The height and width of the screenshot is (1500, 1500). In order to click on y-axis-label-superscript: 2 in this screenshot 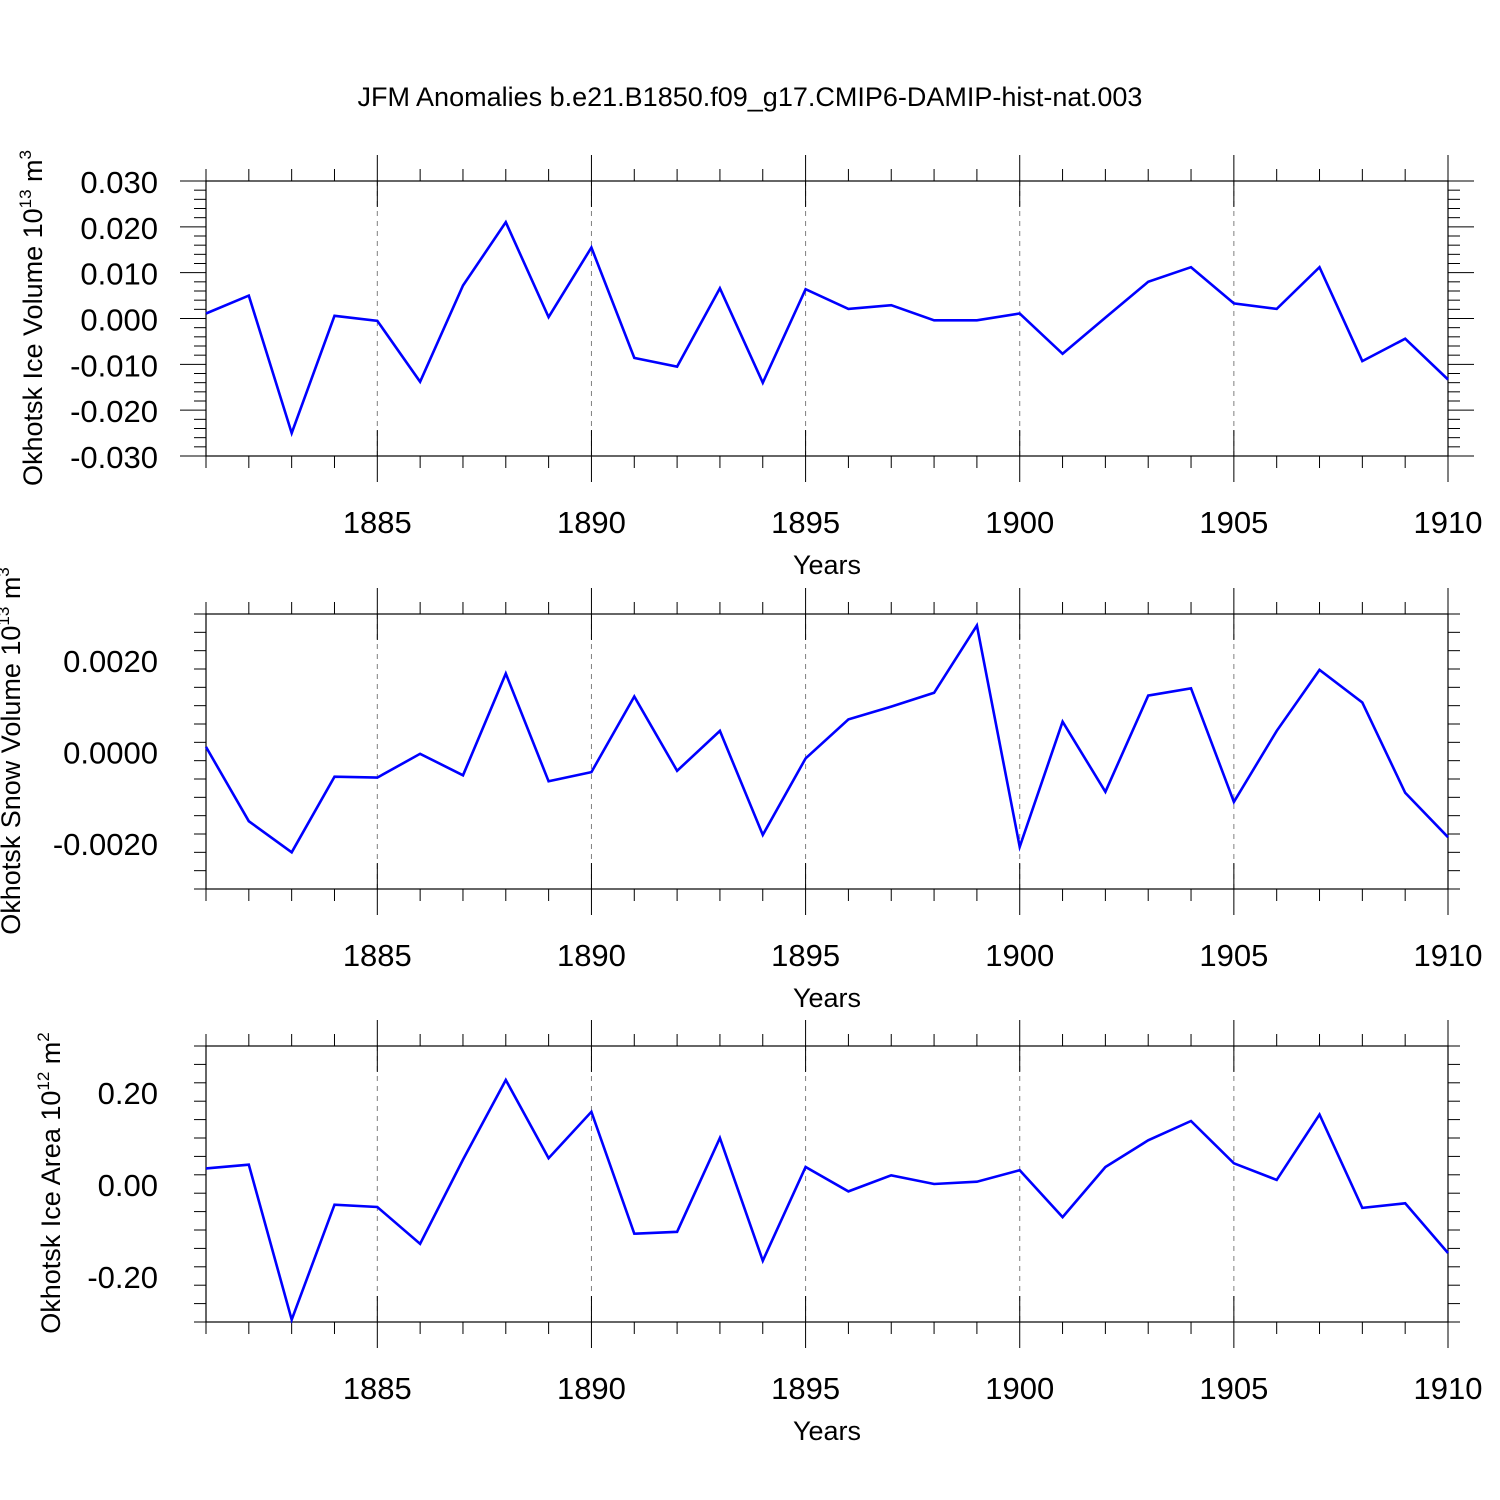, I will do `click(43, 1036)`.